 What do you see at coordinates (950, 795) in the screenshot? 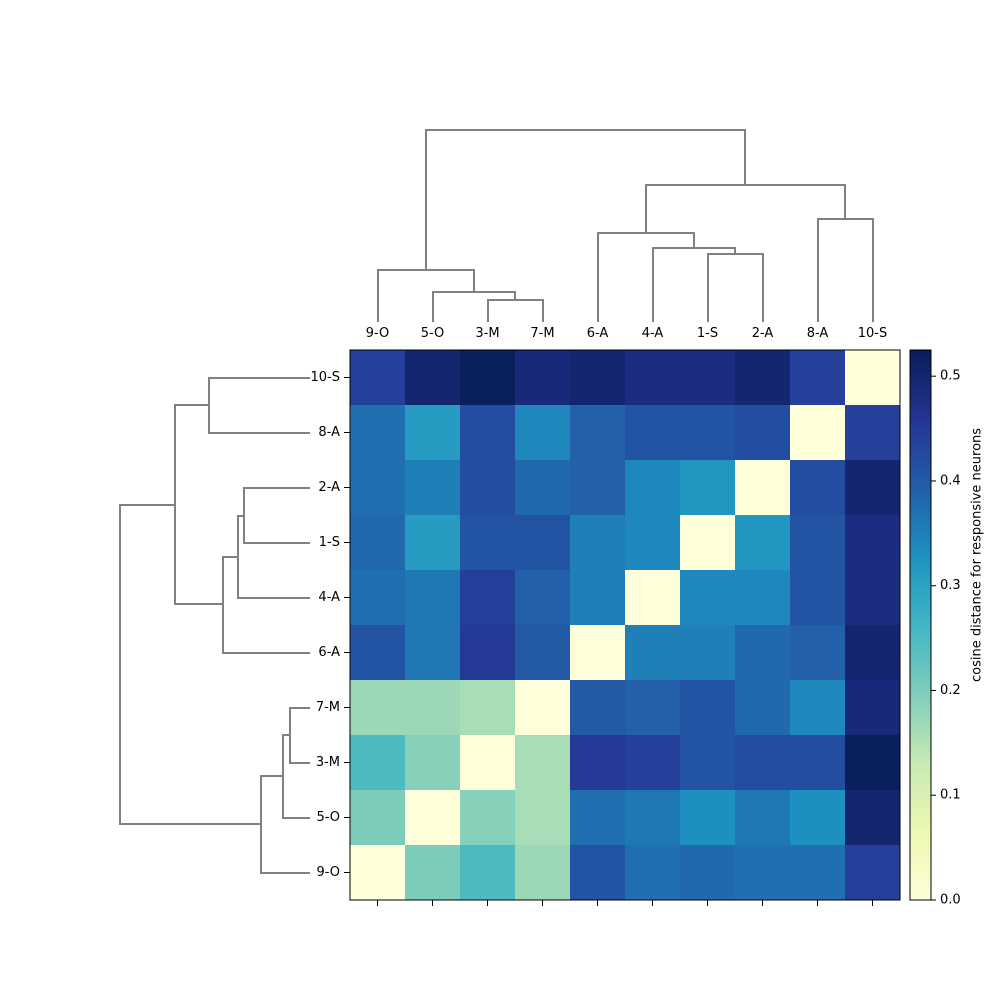
I see `colorbar-tick-label: 0.1` at bounding box center [950, 795].